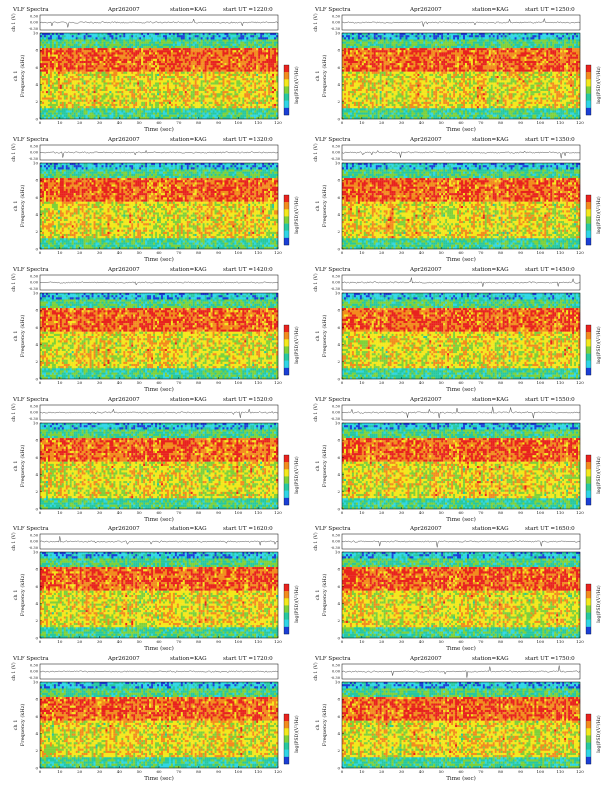 This screenshot has height=792, width=612. Describe the element at coordinates (315, 22) in the screenshot. I see `waveform-y-label: ch 1 (V)` at that location.